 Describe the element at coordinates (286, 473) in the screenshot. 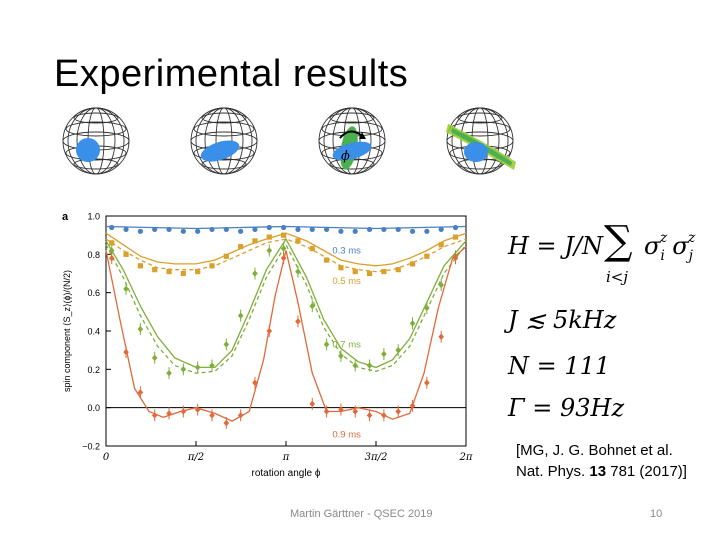

I see `x-axis-label: rotation angle ϕ` at that location.